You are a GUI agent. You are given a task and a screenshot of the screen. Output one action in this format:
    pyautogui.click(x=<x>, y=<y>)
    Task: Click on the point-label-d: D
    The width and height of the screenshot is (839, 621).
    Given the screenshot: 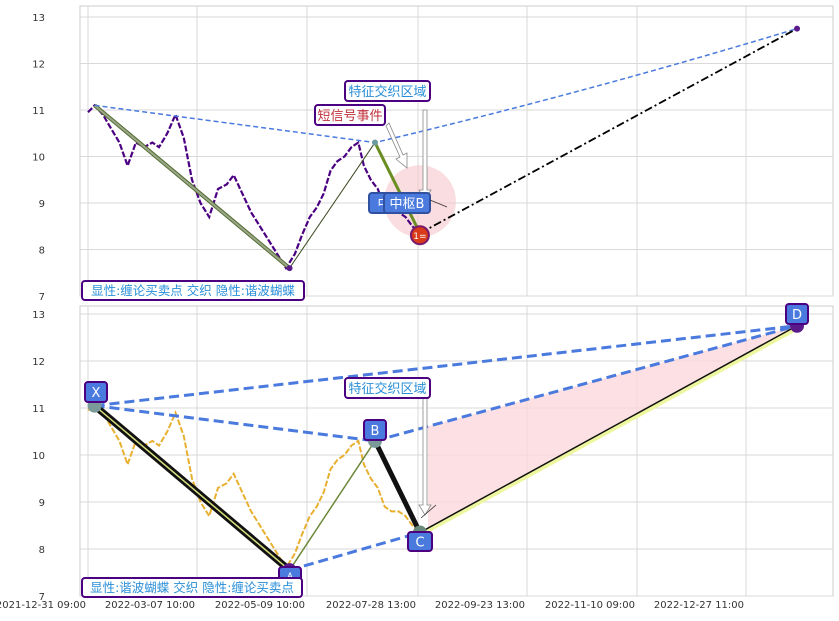 What is the action you would take?
    pyautogui.click(x=797, y=315)
    